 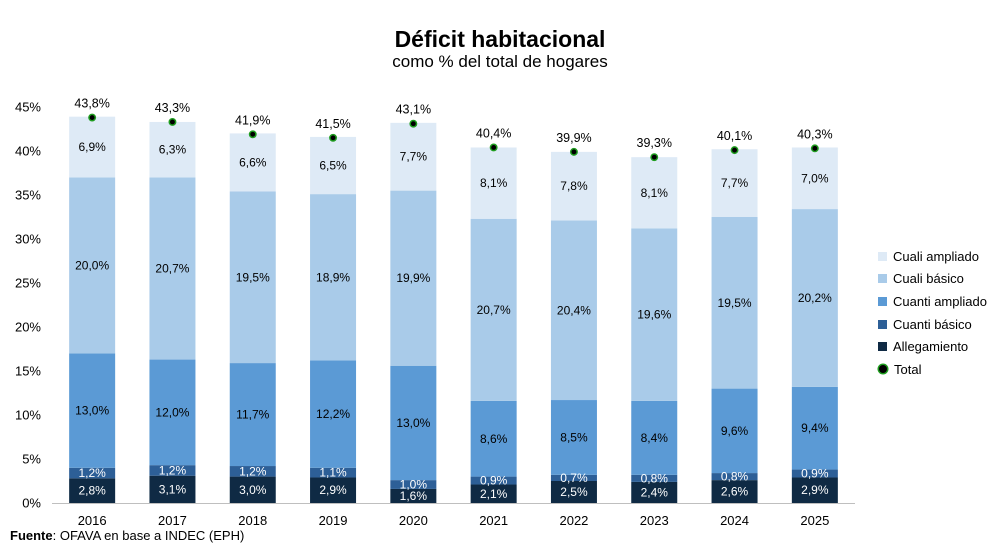 I want to click on segment-label: 1,1%, so click(x=333, y=473).